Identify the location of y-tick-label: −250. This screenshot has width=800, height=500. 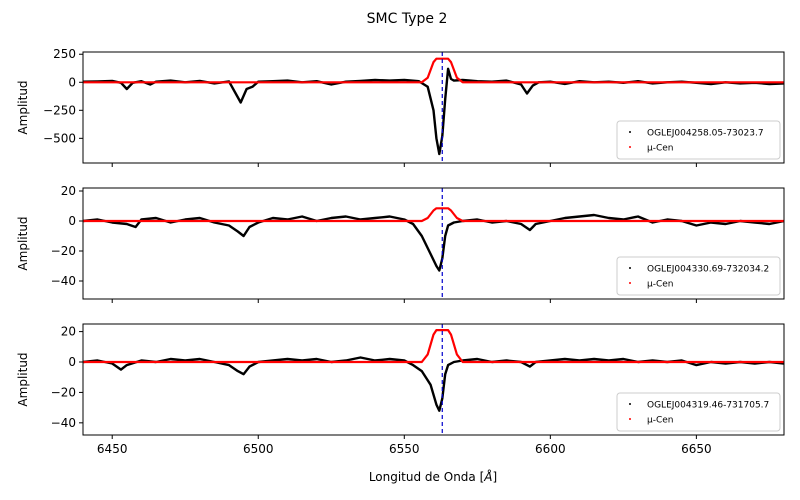
(59, 110).